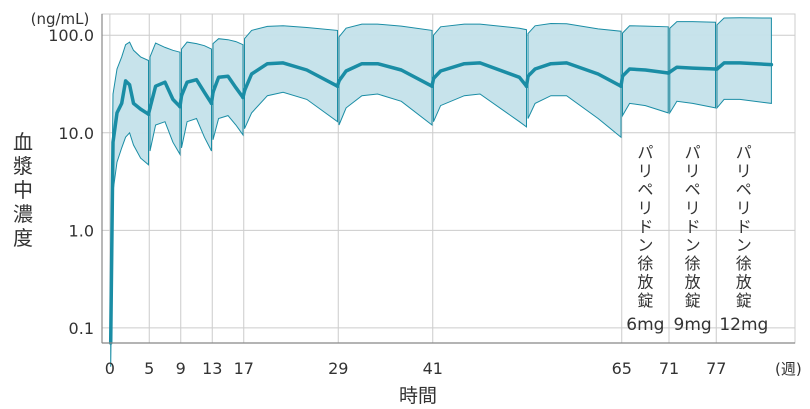 The height and width of the screenshot is (409, 810). I want to click on x-tick-label: 5, so click(149, 368).